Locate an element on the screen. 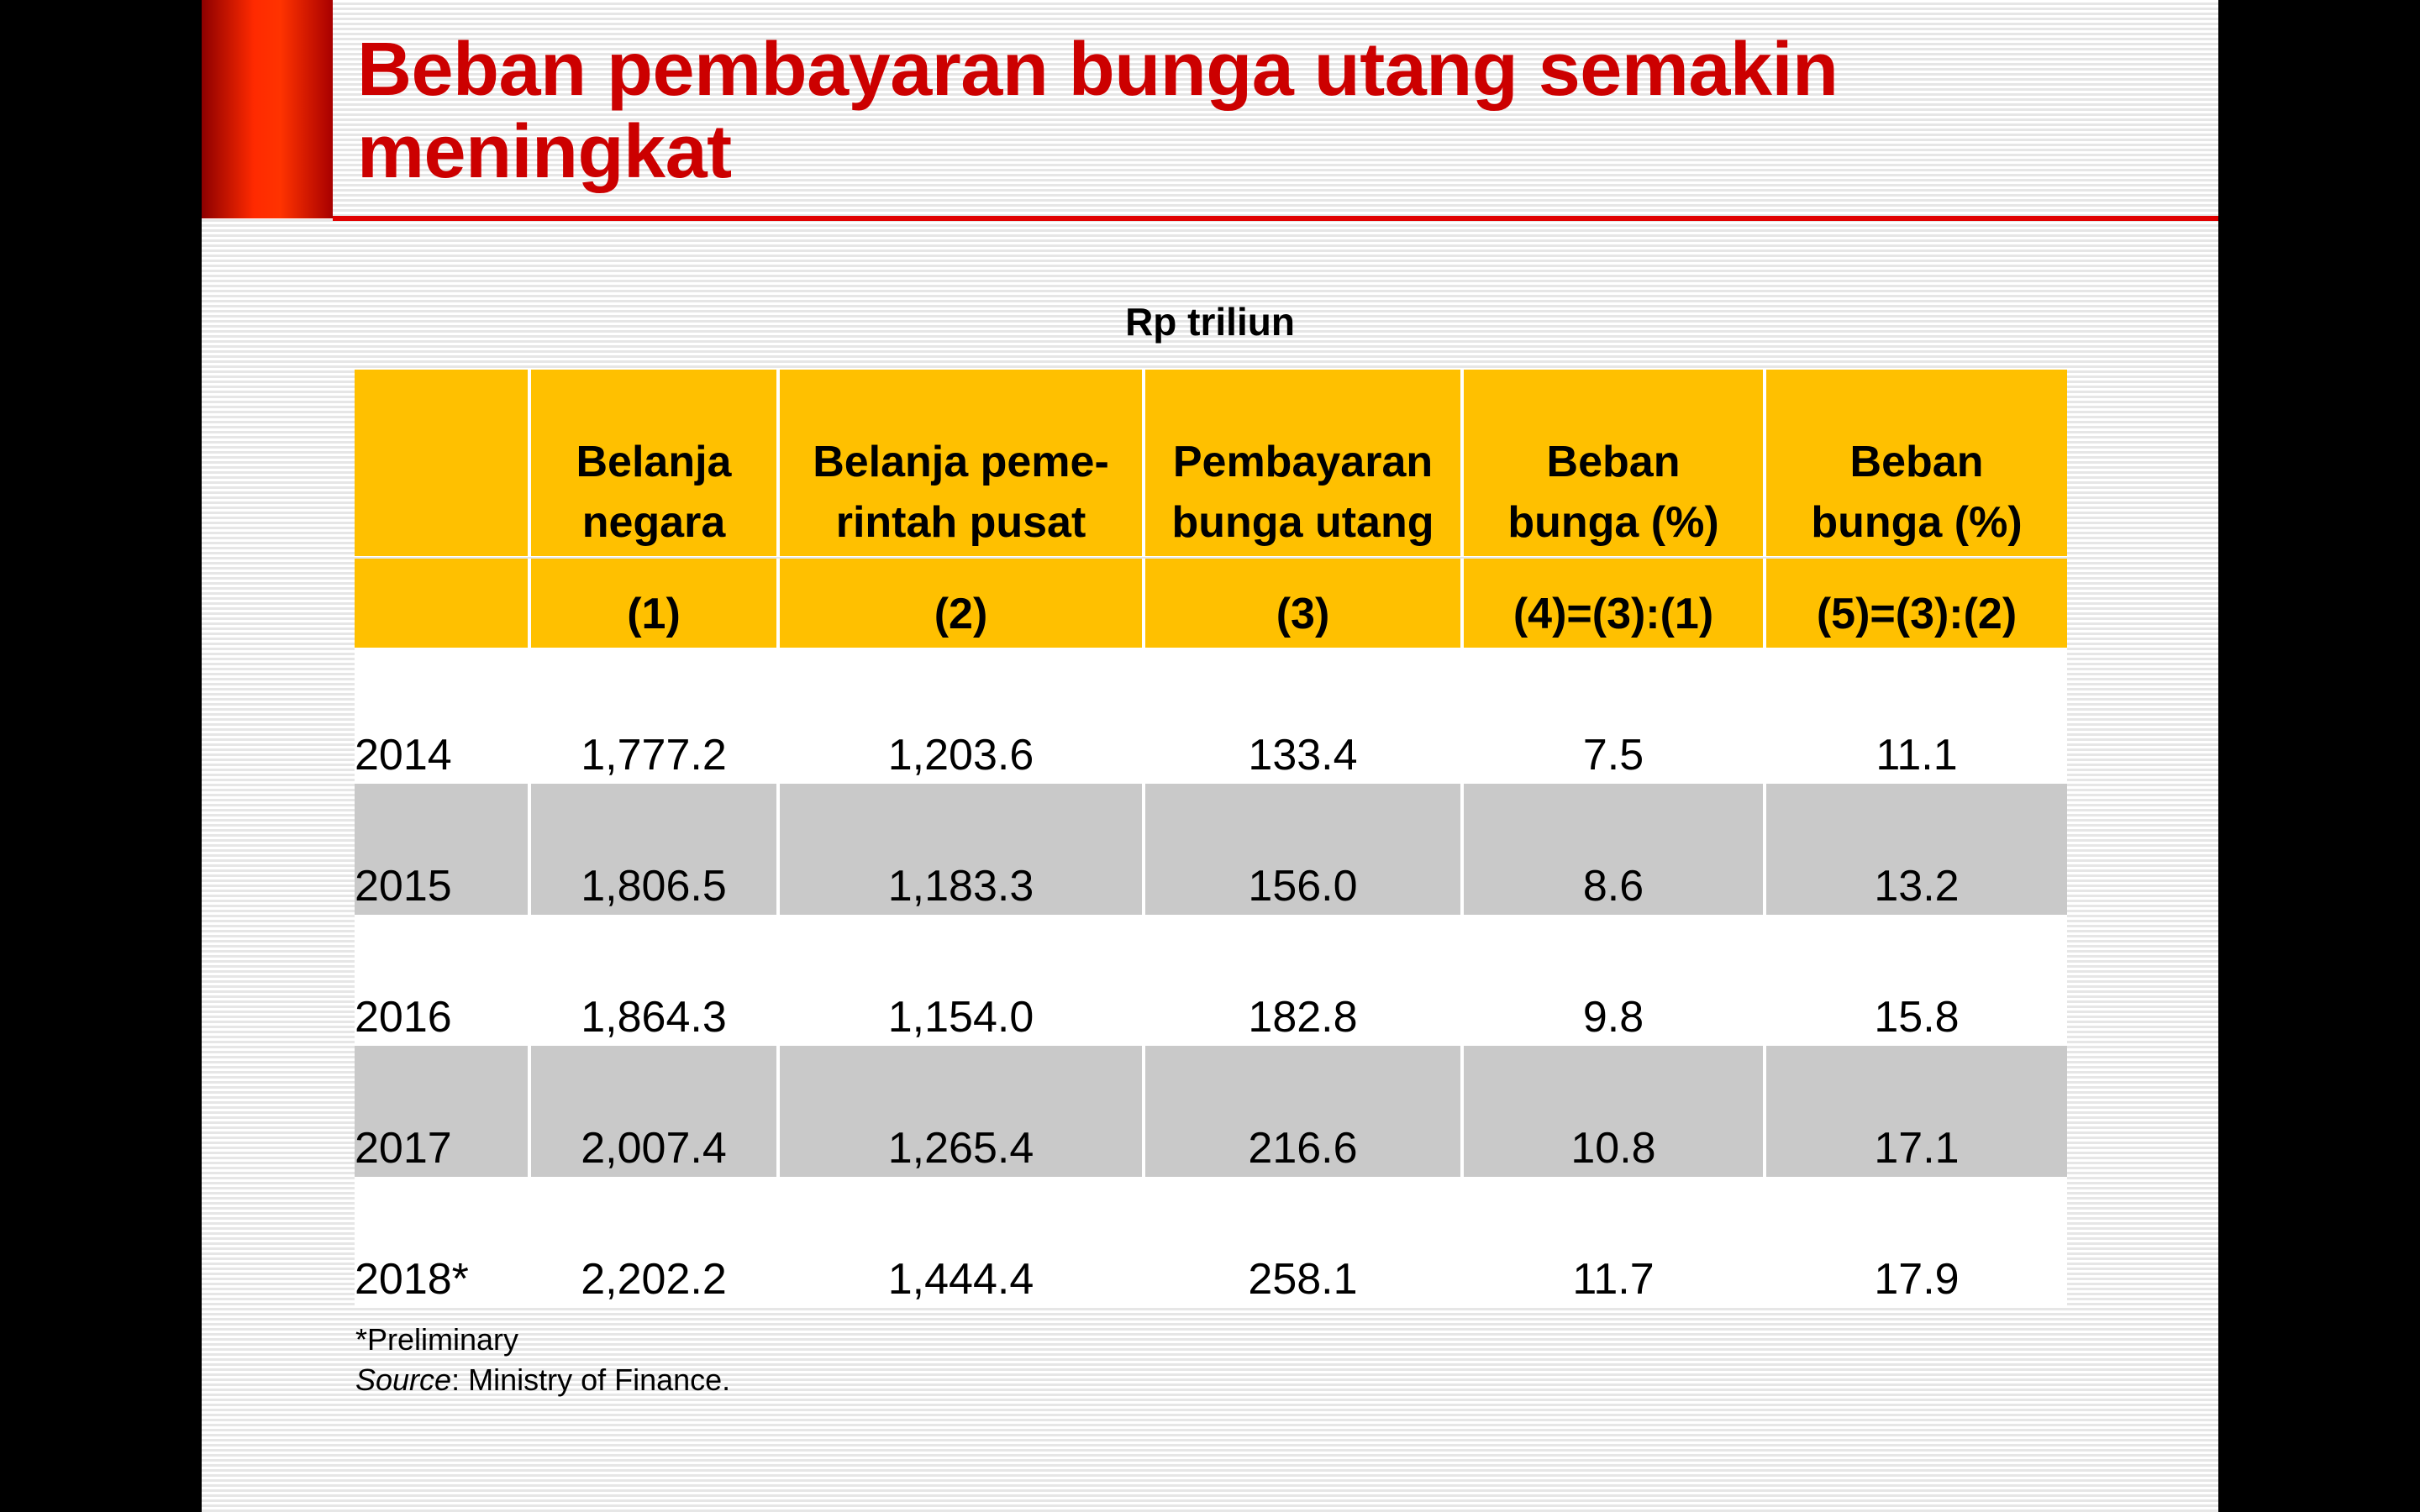 The height and width of the screenshot is (1512, 2420). title-underline is located at coordinates (1275, 218).